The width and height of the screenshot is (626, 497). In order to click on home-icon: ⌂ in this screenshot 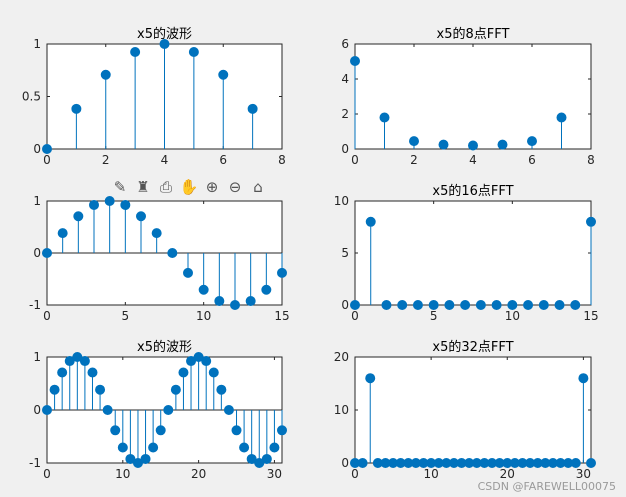, I will do `click(258, 186)`.